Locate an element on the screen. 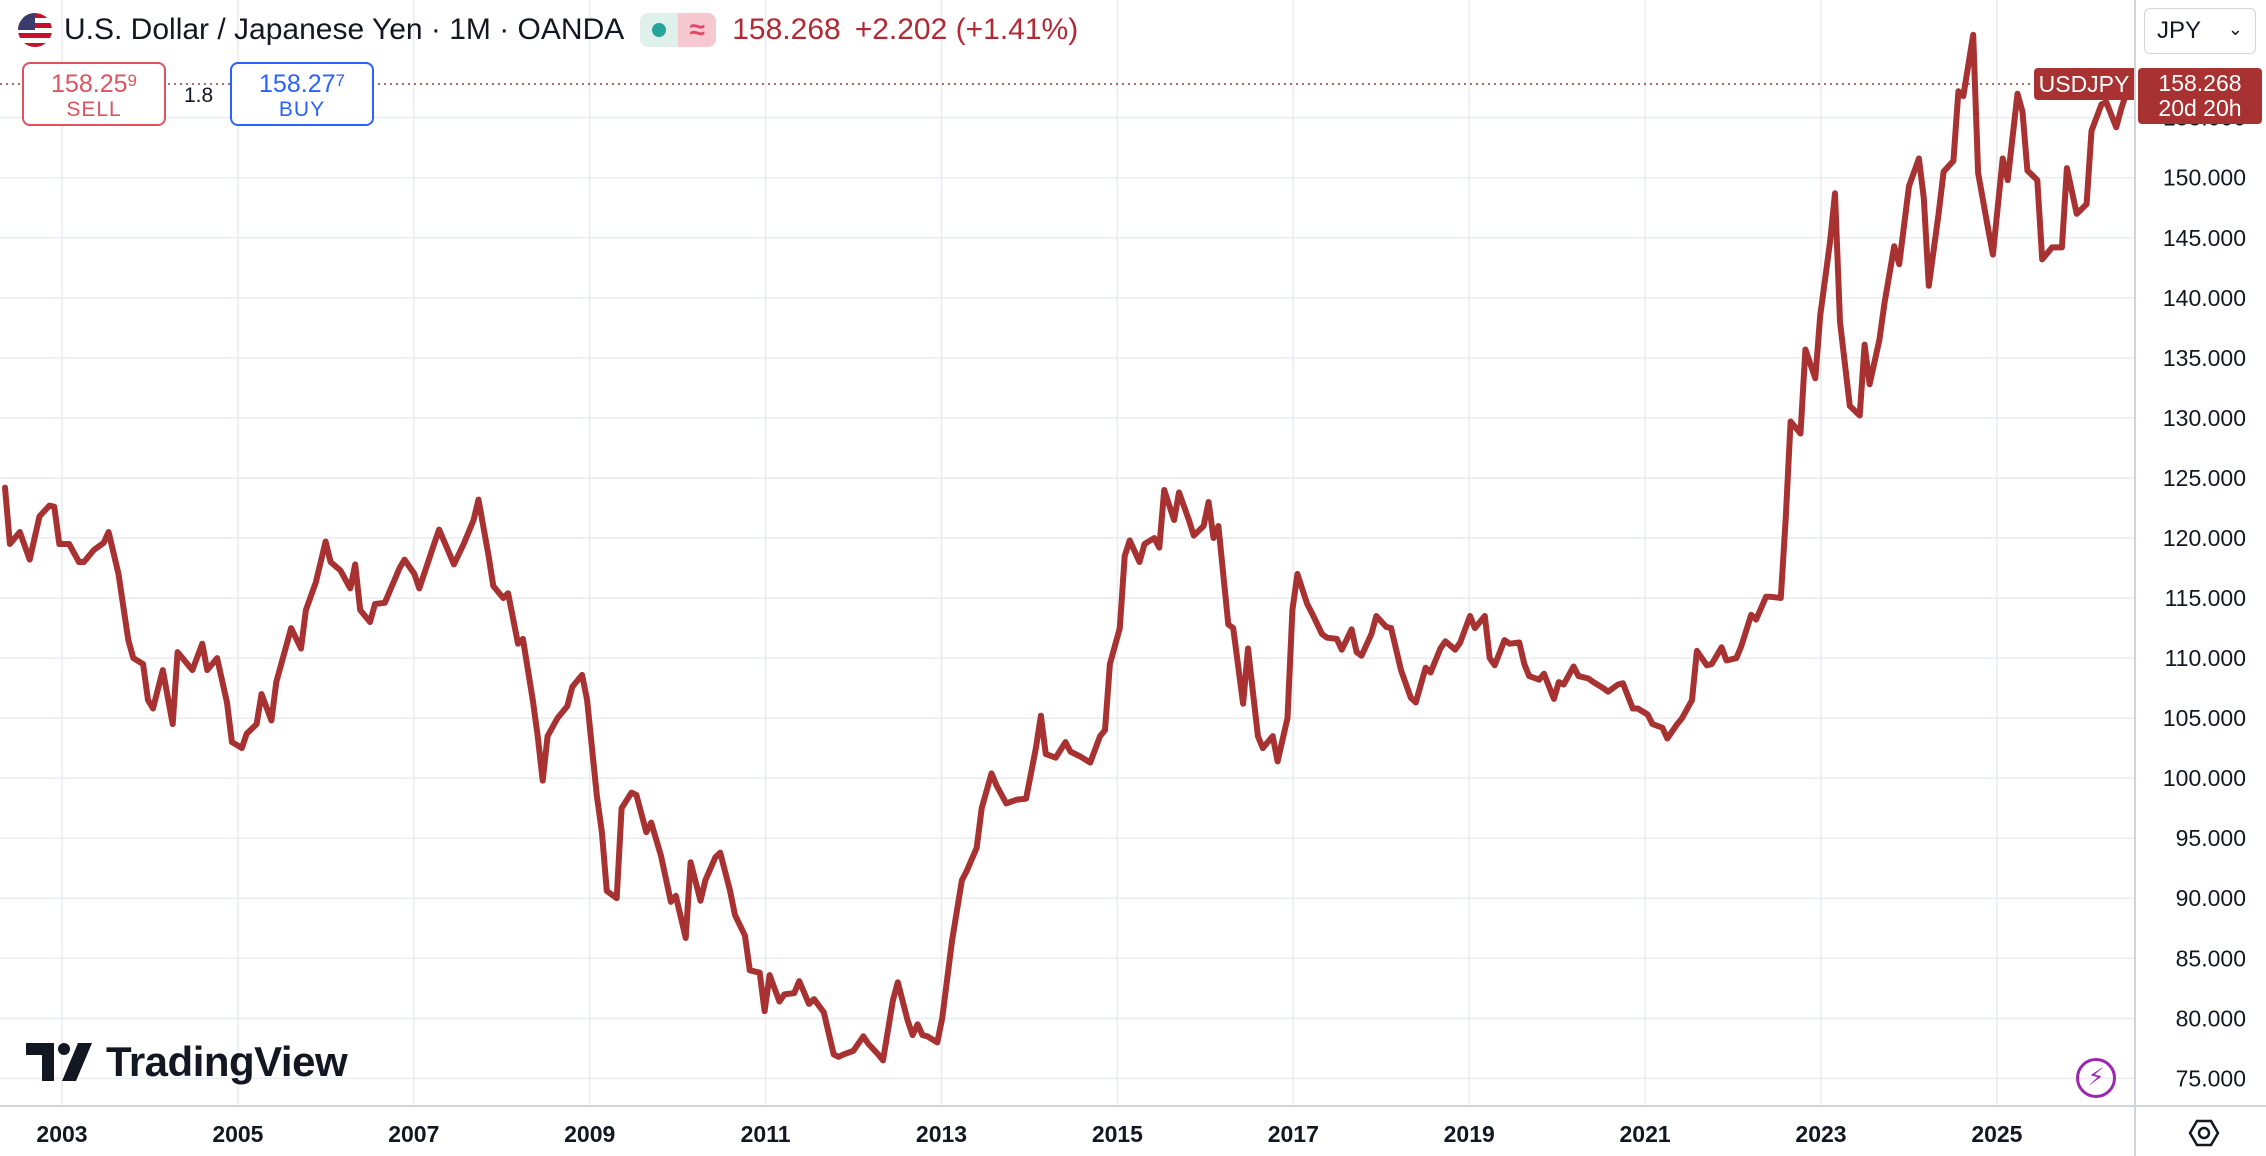  x-tick-label: 2025 is located at coordinates (1996, 1134).